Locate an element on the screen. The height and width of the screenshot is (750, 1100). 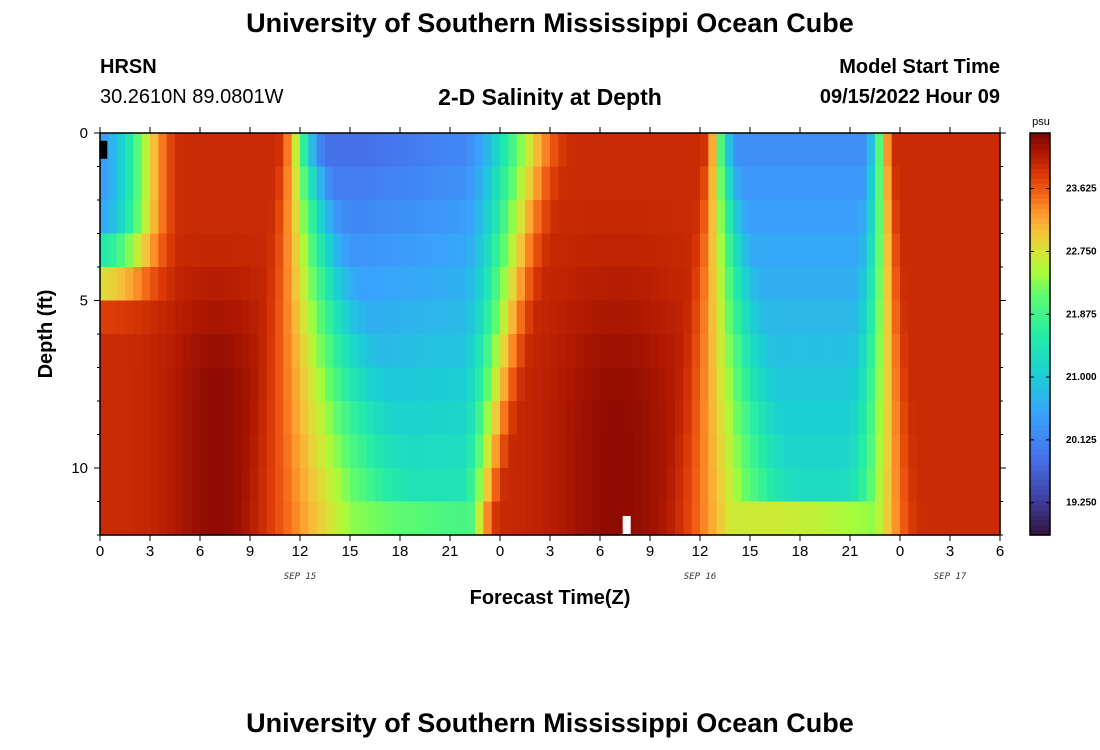
colorbar: 19.250 20.125 21.000 21.875 22.750 23.625 is located at coordinates (1063, 334).